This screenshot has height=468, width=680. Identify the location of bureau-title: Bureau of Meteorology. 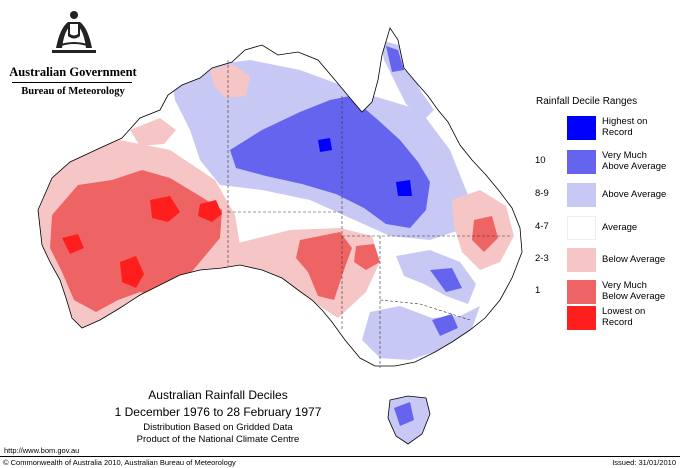
(73, 91).